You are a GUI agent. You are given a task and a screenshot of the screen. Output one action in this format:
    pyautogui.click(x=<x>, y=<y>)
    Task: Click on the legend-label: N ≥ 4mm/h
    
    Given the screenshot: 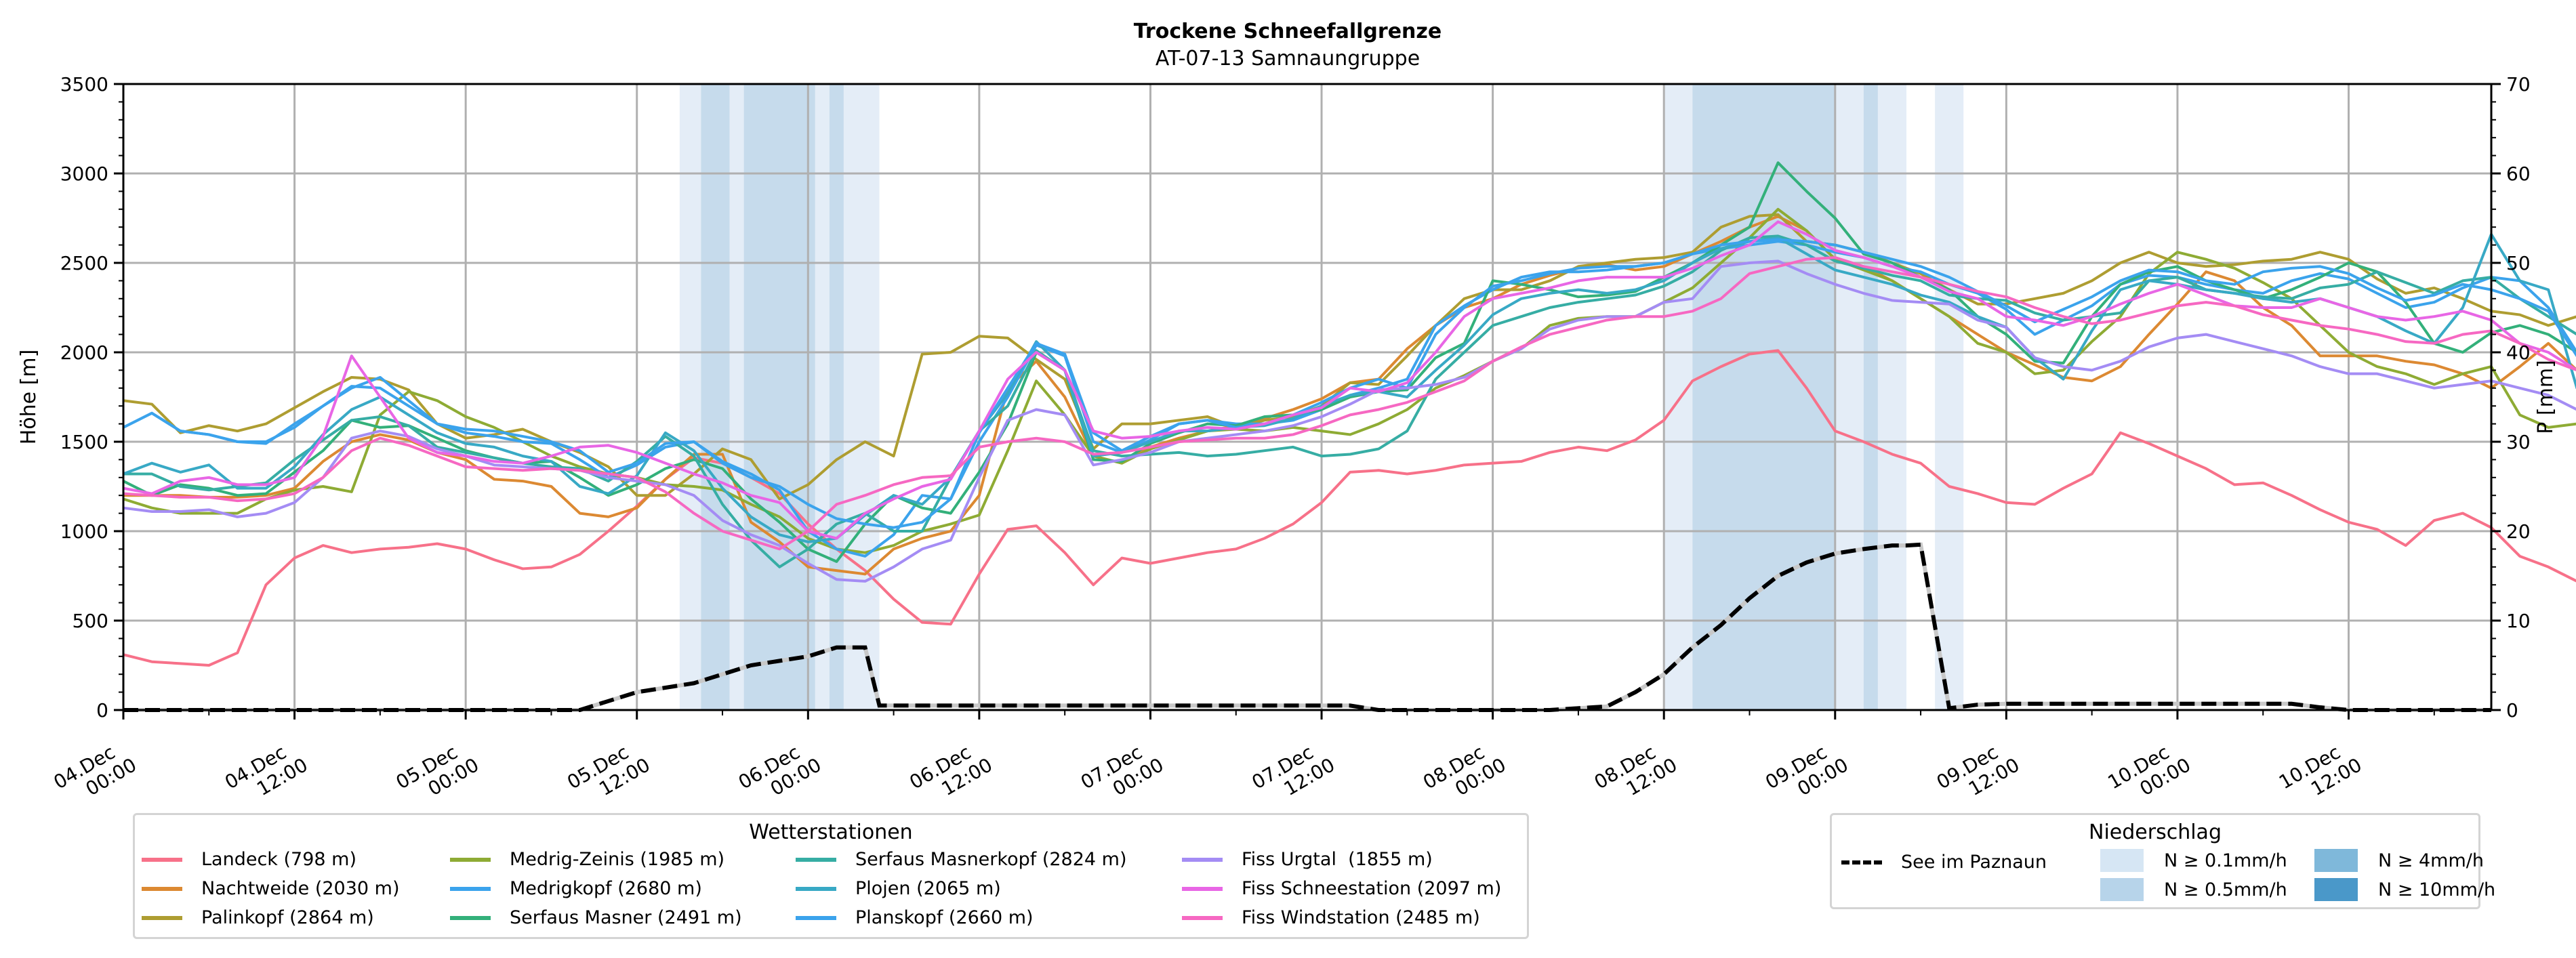 What is the action you would take?
    pyautogui.click(x=2431, y=860)
    